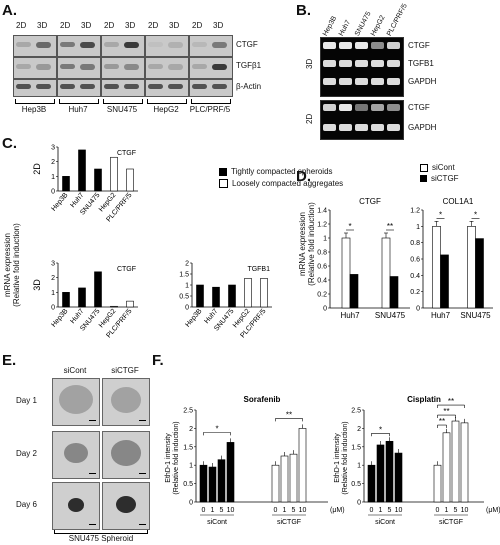 This screenshot has height=545, width=500. Describe the element at coordinates (210, 109) in the screenshot. I see `cell-line-label: PLC/PRF/5` at that location.